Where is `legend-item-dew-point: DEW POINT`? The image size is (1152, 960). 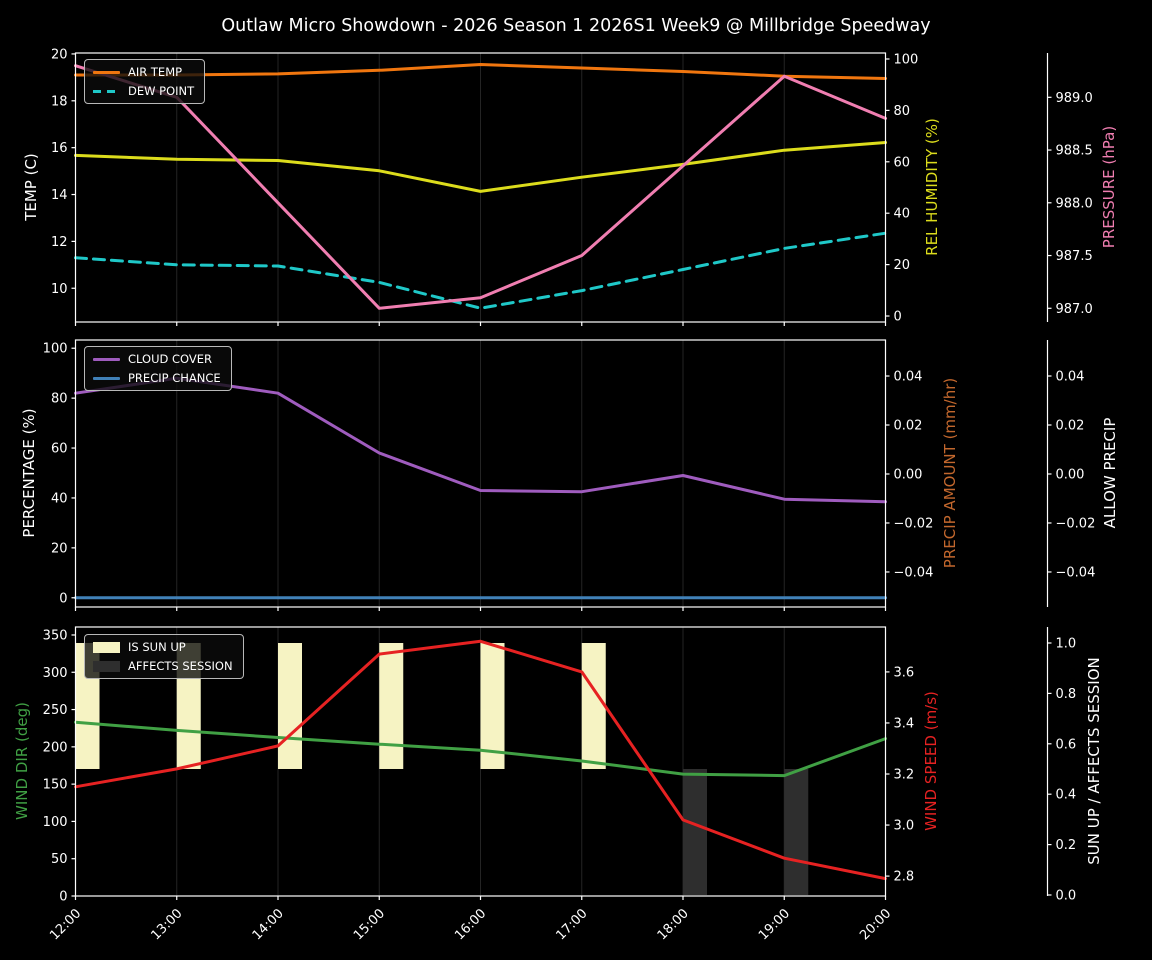 legend-item-dew-point: DEW POINT is located at coordinates (143, 91).